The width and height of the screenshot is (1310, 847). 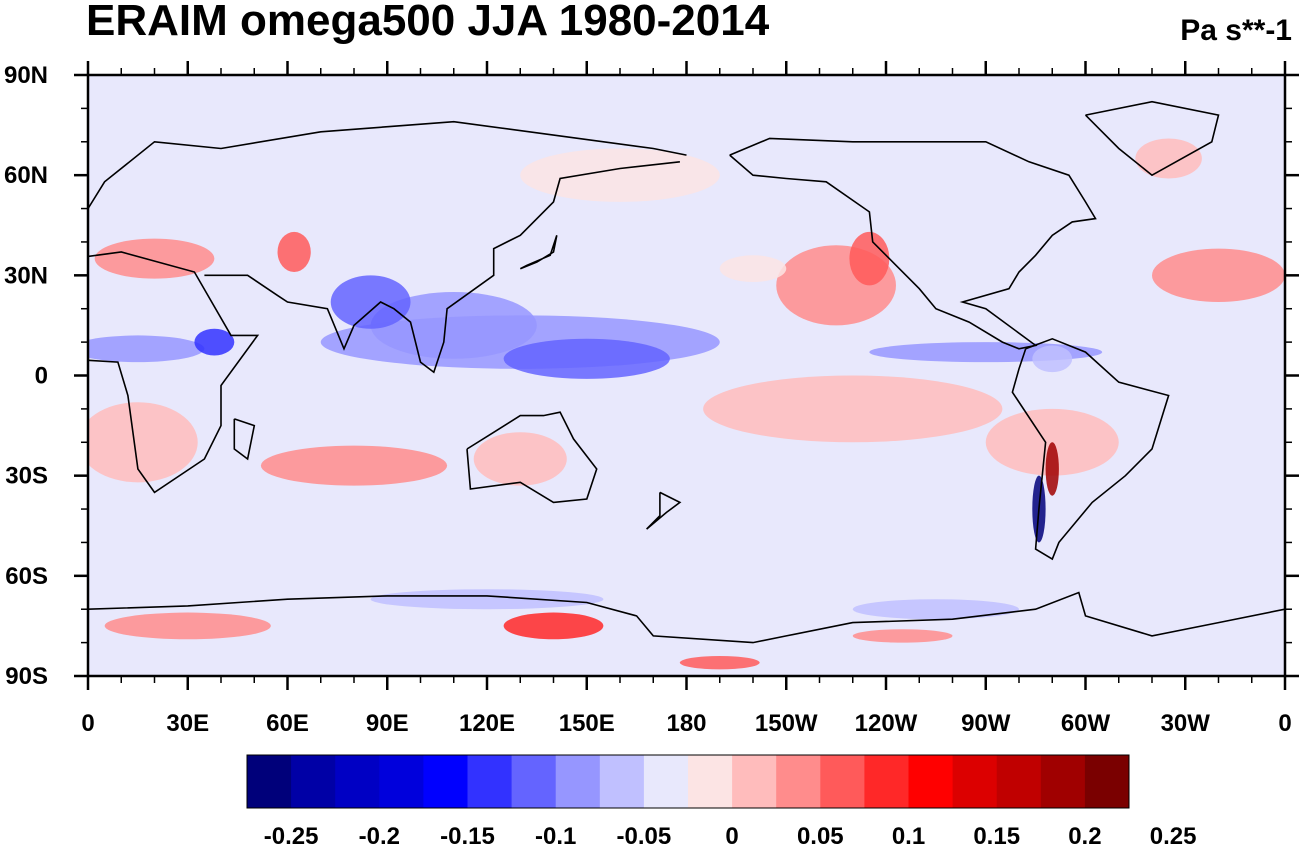 I want to click on y-tick-label: 30S, so click(x=26, y=476).